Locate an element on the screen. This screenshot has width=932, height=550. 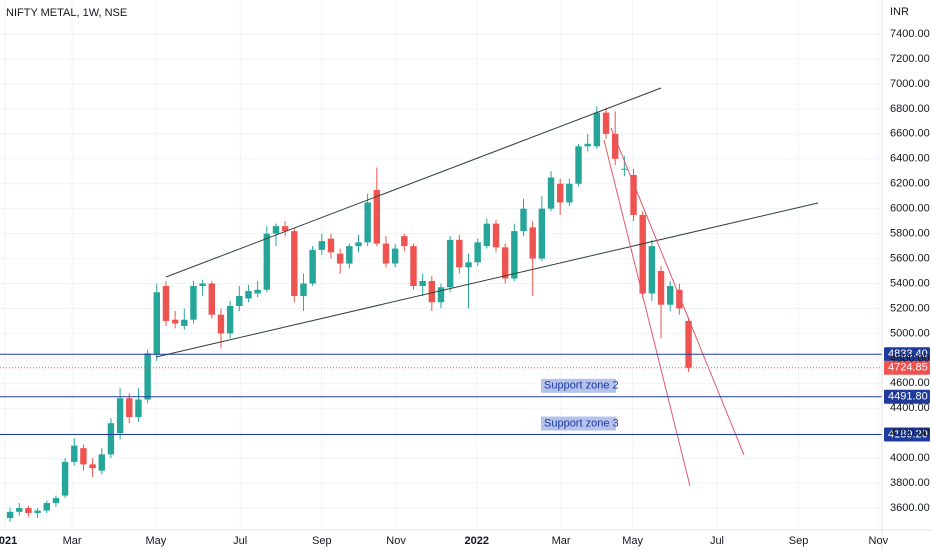
chart-title: NIFTY METAL, 1W, NSE is located at coordinates (66, 13).